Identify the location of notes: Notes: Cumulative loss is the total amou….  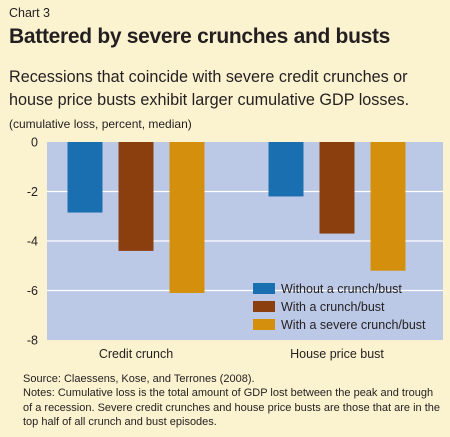
(232, 407).